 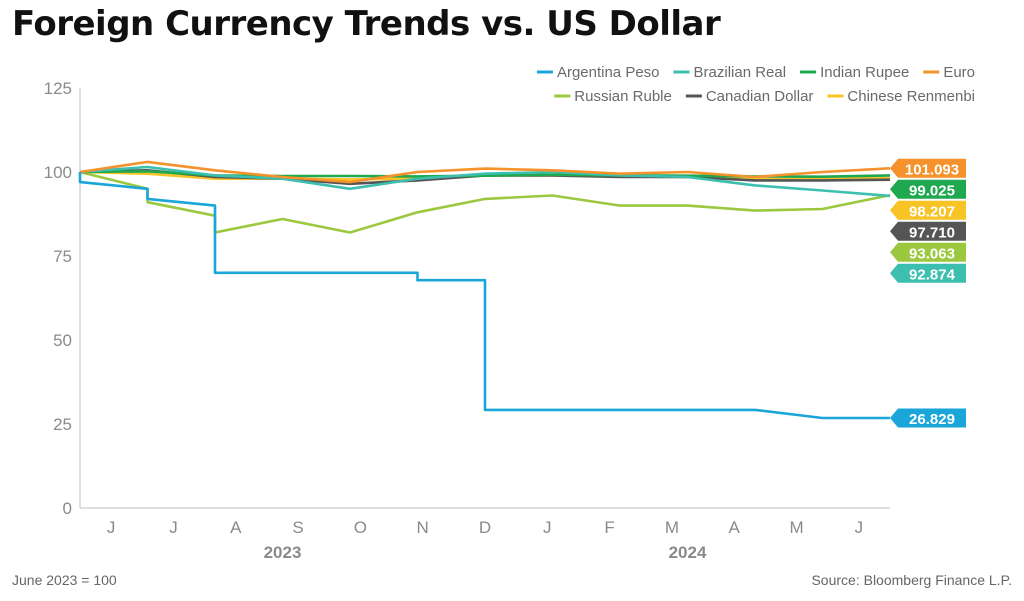 What do you see at coordinates (688, 552) in the screenshot?
I see `year-label: 2024` at bounding box center [688, 552].